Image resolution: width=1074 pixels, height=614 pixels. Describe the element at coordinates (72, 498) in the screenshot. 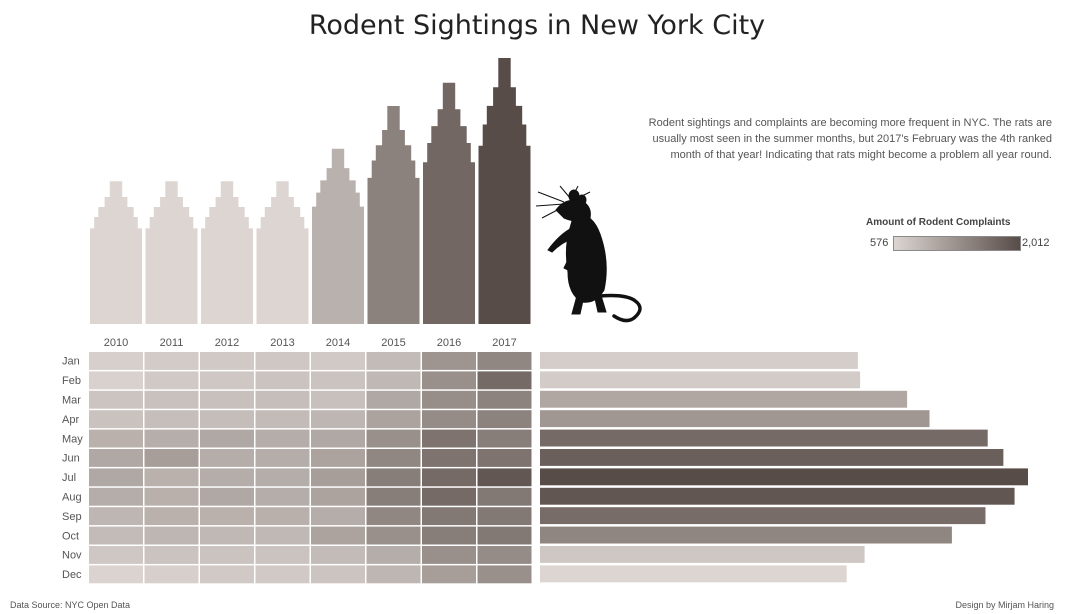

I see `month-label-Aug: Aug` at that location.